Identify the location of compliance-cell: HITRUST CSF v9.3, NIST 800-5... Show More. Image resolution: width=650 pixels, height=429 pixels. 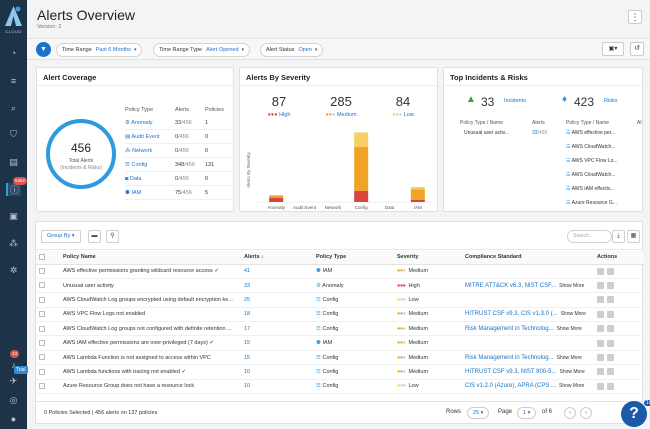
(528, 372).